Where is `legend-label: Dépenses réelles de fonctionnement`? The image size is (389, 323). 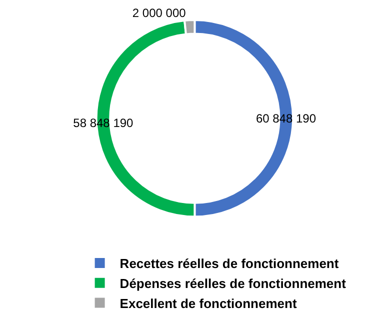
legend-label: Dépenses réelles de fonctionnement is located at coordinates (233, 283).